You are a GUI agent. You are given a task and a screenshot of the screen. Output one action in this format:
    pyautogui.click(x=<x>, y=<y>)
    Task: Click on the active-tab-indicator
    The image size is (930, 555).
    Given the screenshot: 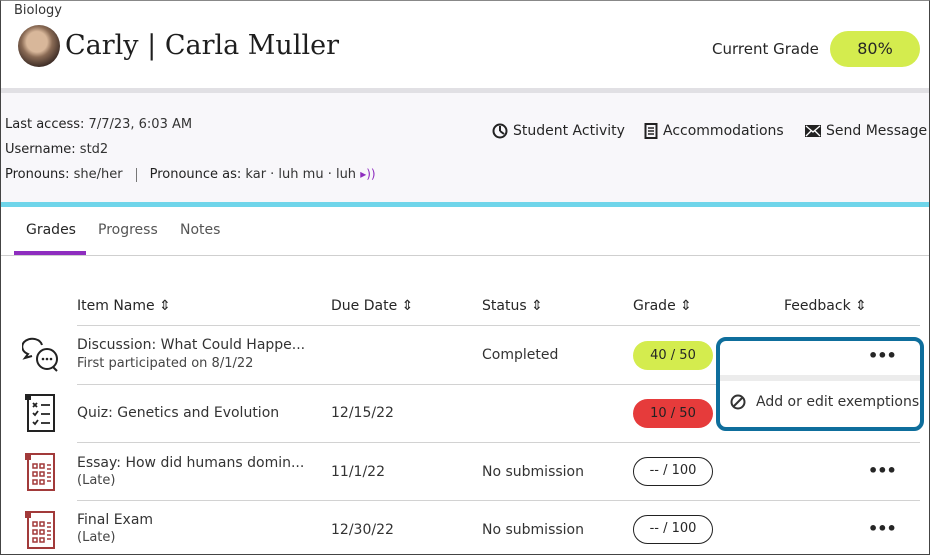 What is the action you would take?
    pyautogui.click(x=50, y=253)
    